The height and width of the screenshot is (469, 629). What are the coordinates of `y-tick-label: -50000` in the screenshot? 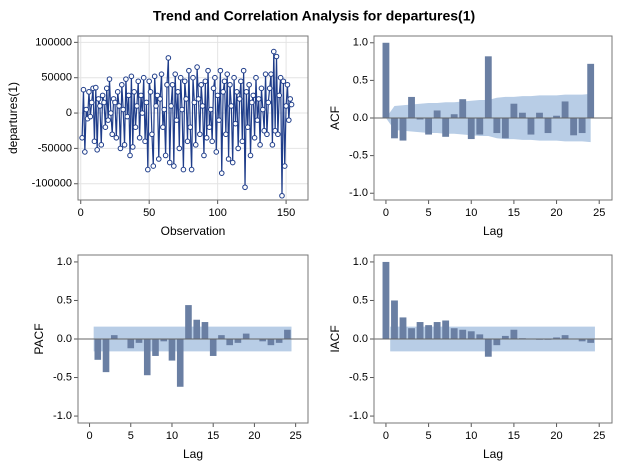 It's located at (55, 148).